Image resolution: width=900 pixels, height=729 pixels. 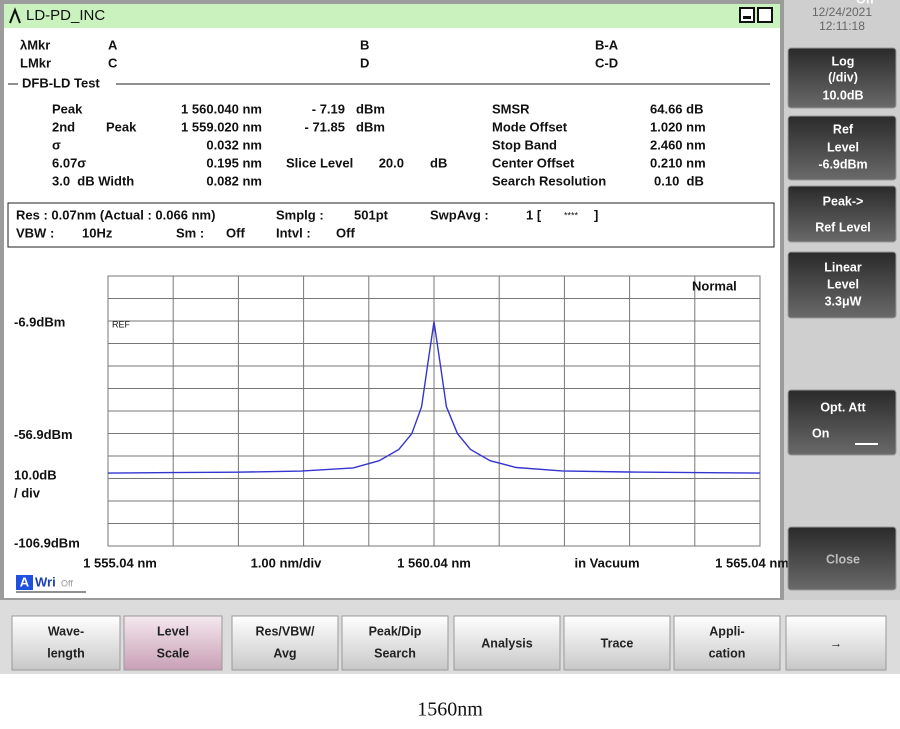 I want to click on marker-label: B-A, so click(x=607, y=44).